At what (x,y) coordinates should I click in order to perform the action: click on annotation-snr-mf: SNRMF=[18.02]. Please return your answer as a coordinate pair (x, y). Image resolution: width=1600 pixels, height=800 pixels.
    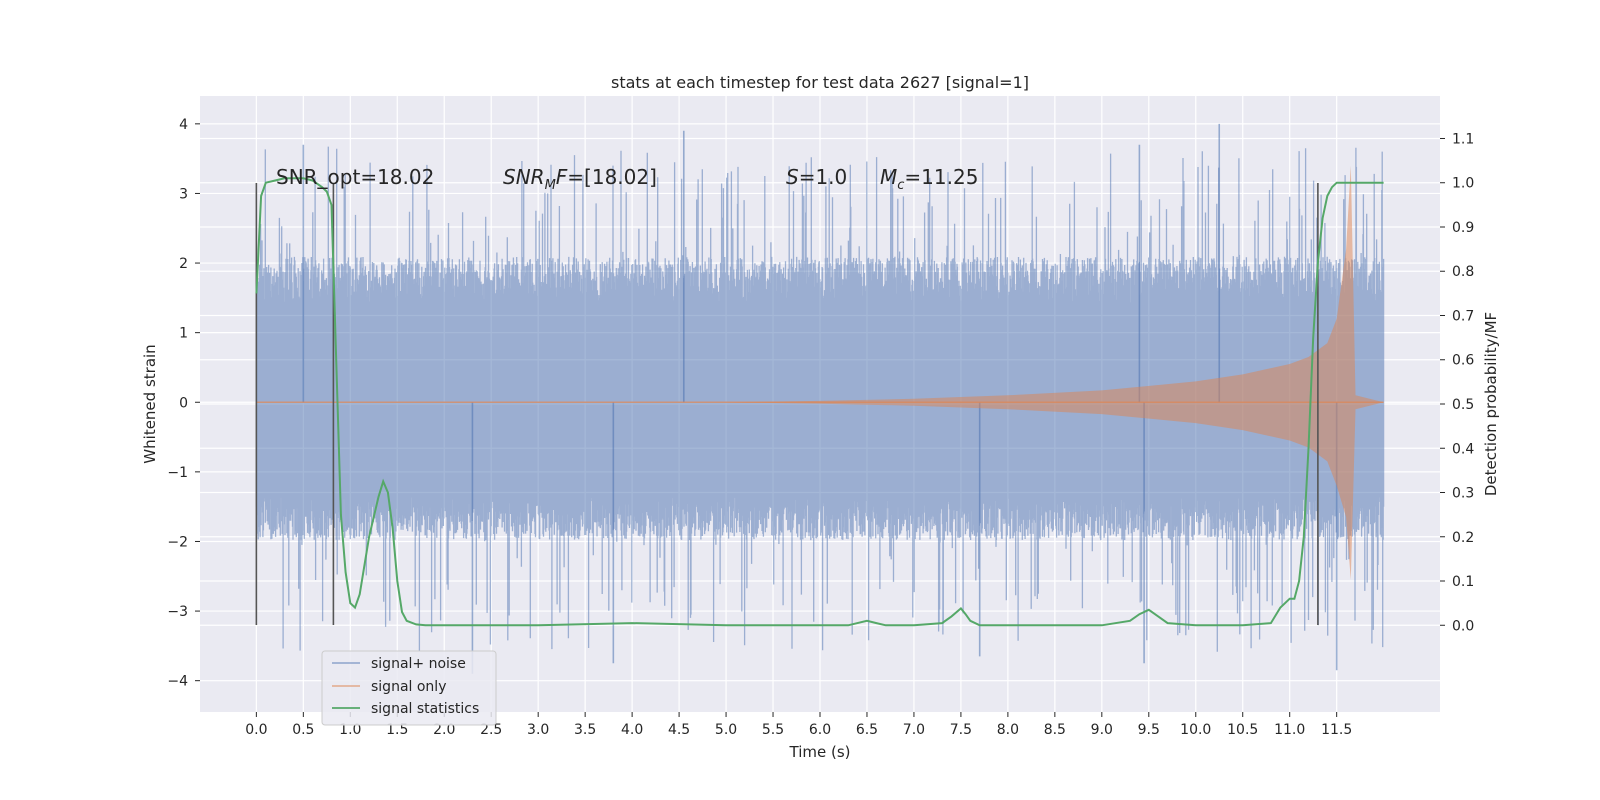
    Looking at the image, I should click on (580, 179).